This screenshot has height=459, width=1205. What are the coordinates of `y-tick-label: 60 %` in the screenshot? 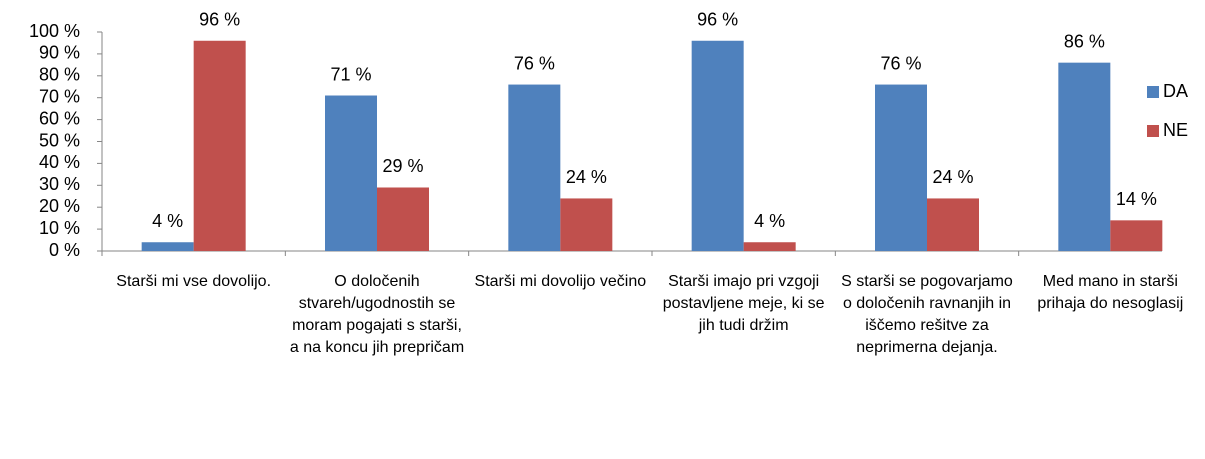 It's located at (59, 118).